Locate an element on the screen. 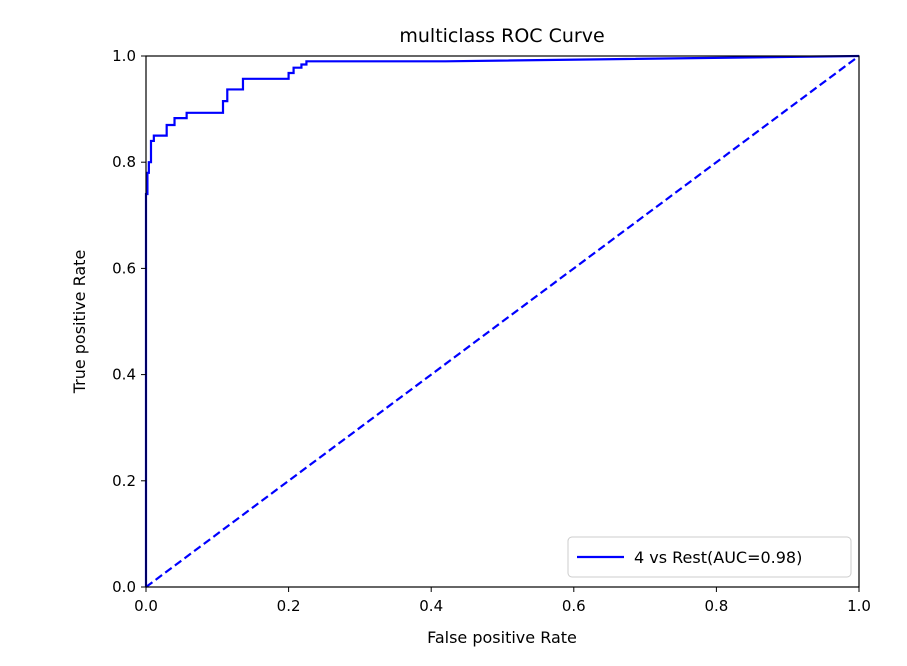 The height and width of the screenshot is (666, 907). y-tick-label: 0.2 is located at coordinates (124, 481).